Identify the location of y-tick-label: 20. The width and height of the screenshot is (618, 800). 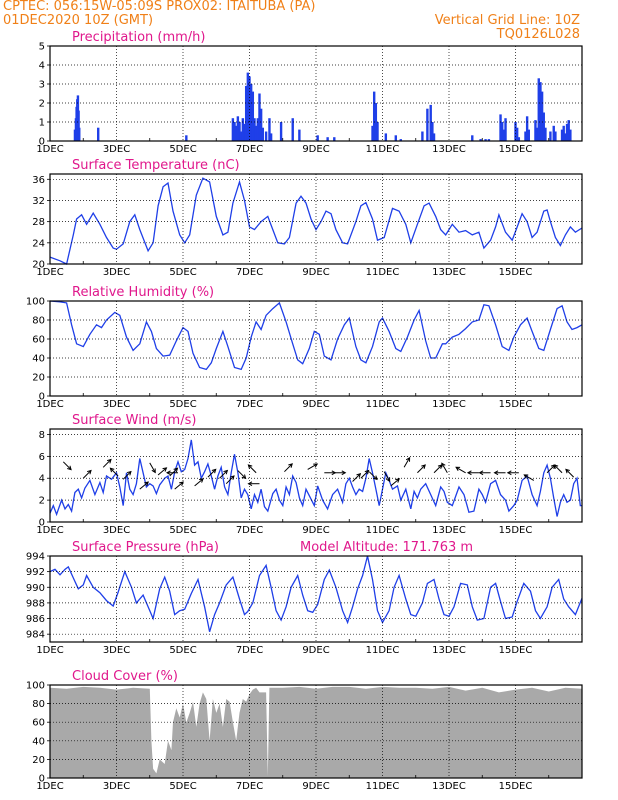
(38, 265).